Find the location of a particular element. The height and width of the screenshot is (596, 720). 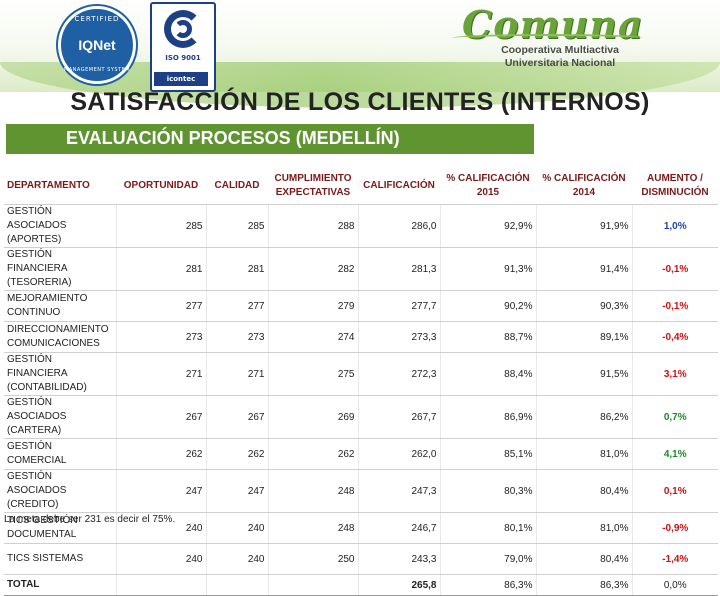

cell-dept: GESTIÓN ASOCIADOS (APORTES) is located at coordinates (60, 226).